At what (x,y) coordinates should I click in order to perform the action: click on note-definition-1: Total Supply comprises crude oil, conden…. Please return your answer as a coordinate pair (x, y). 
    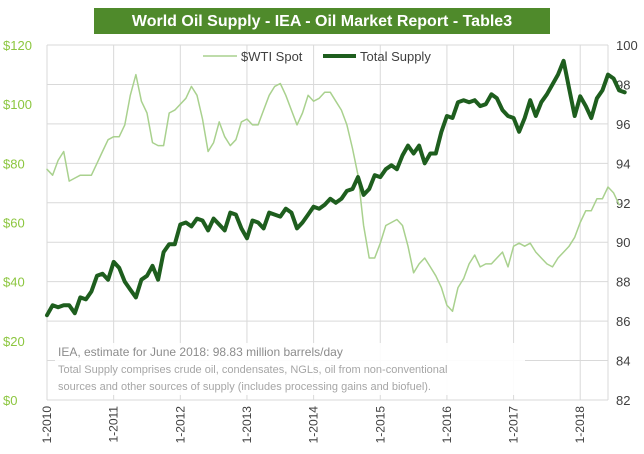
    Looking at the image, I should click on (252, 370).